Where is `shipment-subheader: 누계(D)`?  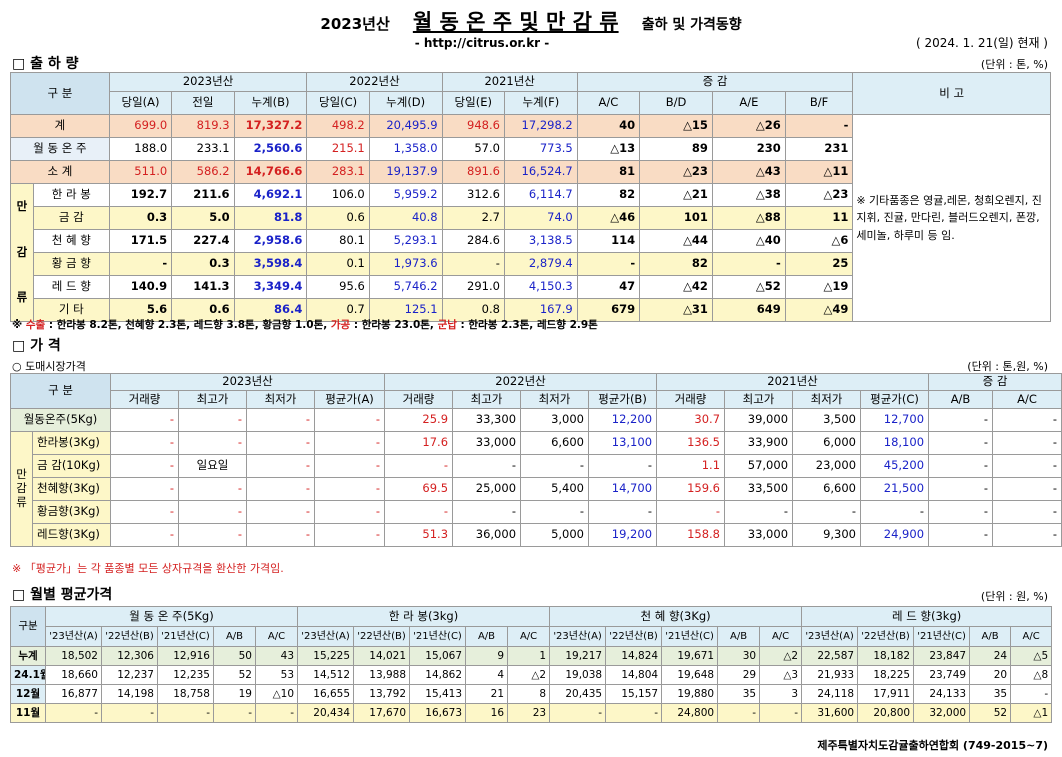 shipment-subheader: 누계(D) is located at coordinates (405, 103).